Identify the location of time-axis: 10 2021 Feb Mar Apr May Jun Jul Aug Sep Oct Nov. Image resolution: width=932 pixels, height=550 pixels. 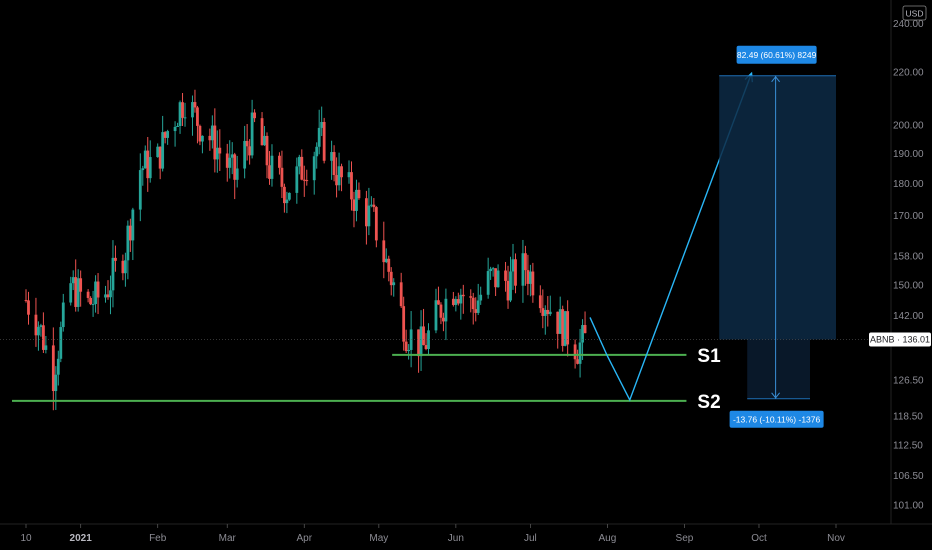
(432, 534).